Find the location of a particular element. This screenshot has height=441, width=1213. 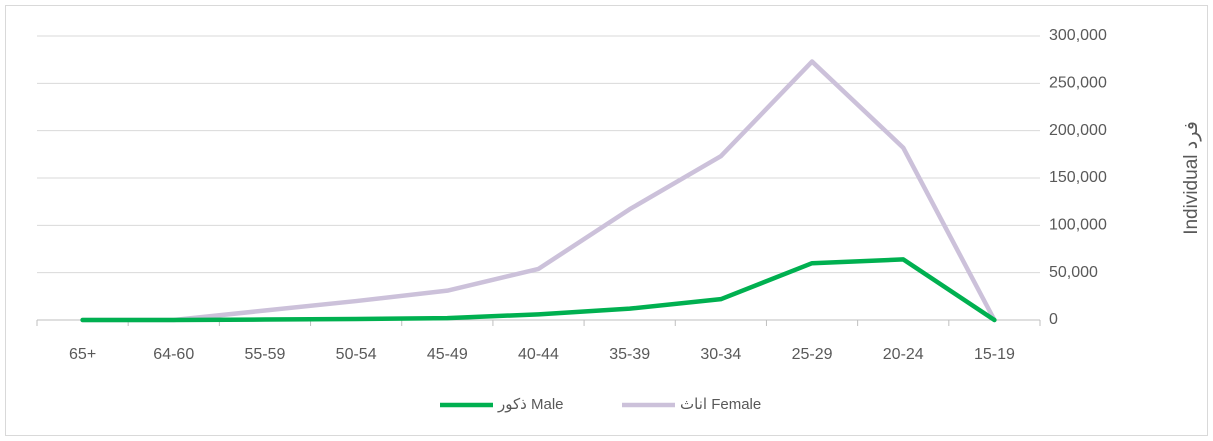

x-tick-label: 20-24 is located at coordinates (903, 354).